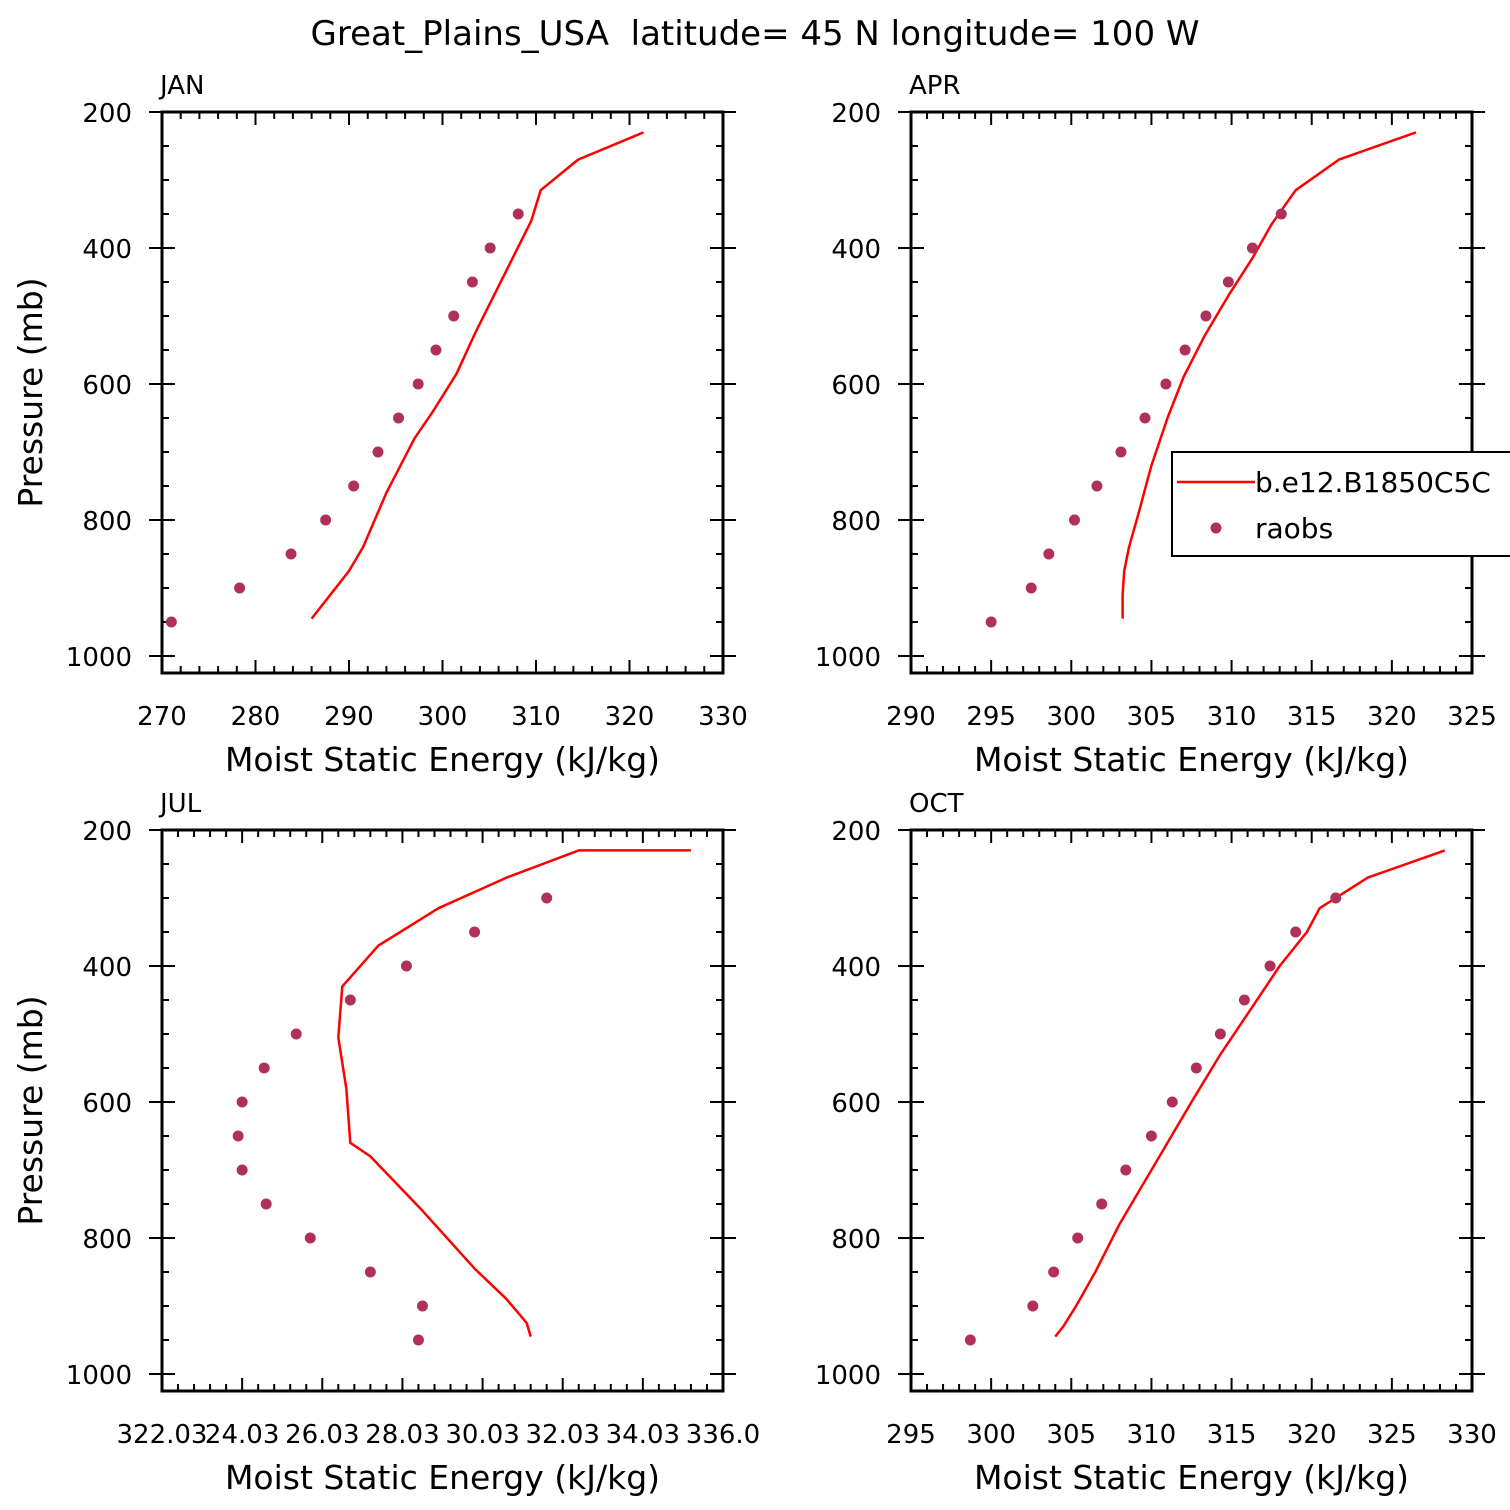 This screenshot has width=1510, height=1510. Describe the element at coordinates (562, 1435) in the screenshot. I see `x-tick-label: 32.03` at that location.